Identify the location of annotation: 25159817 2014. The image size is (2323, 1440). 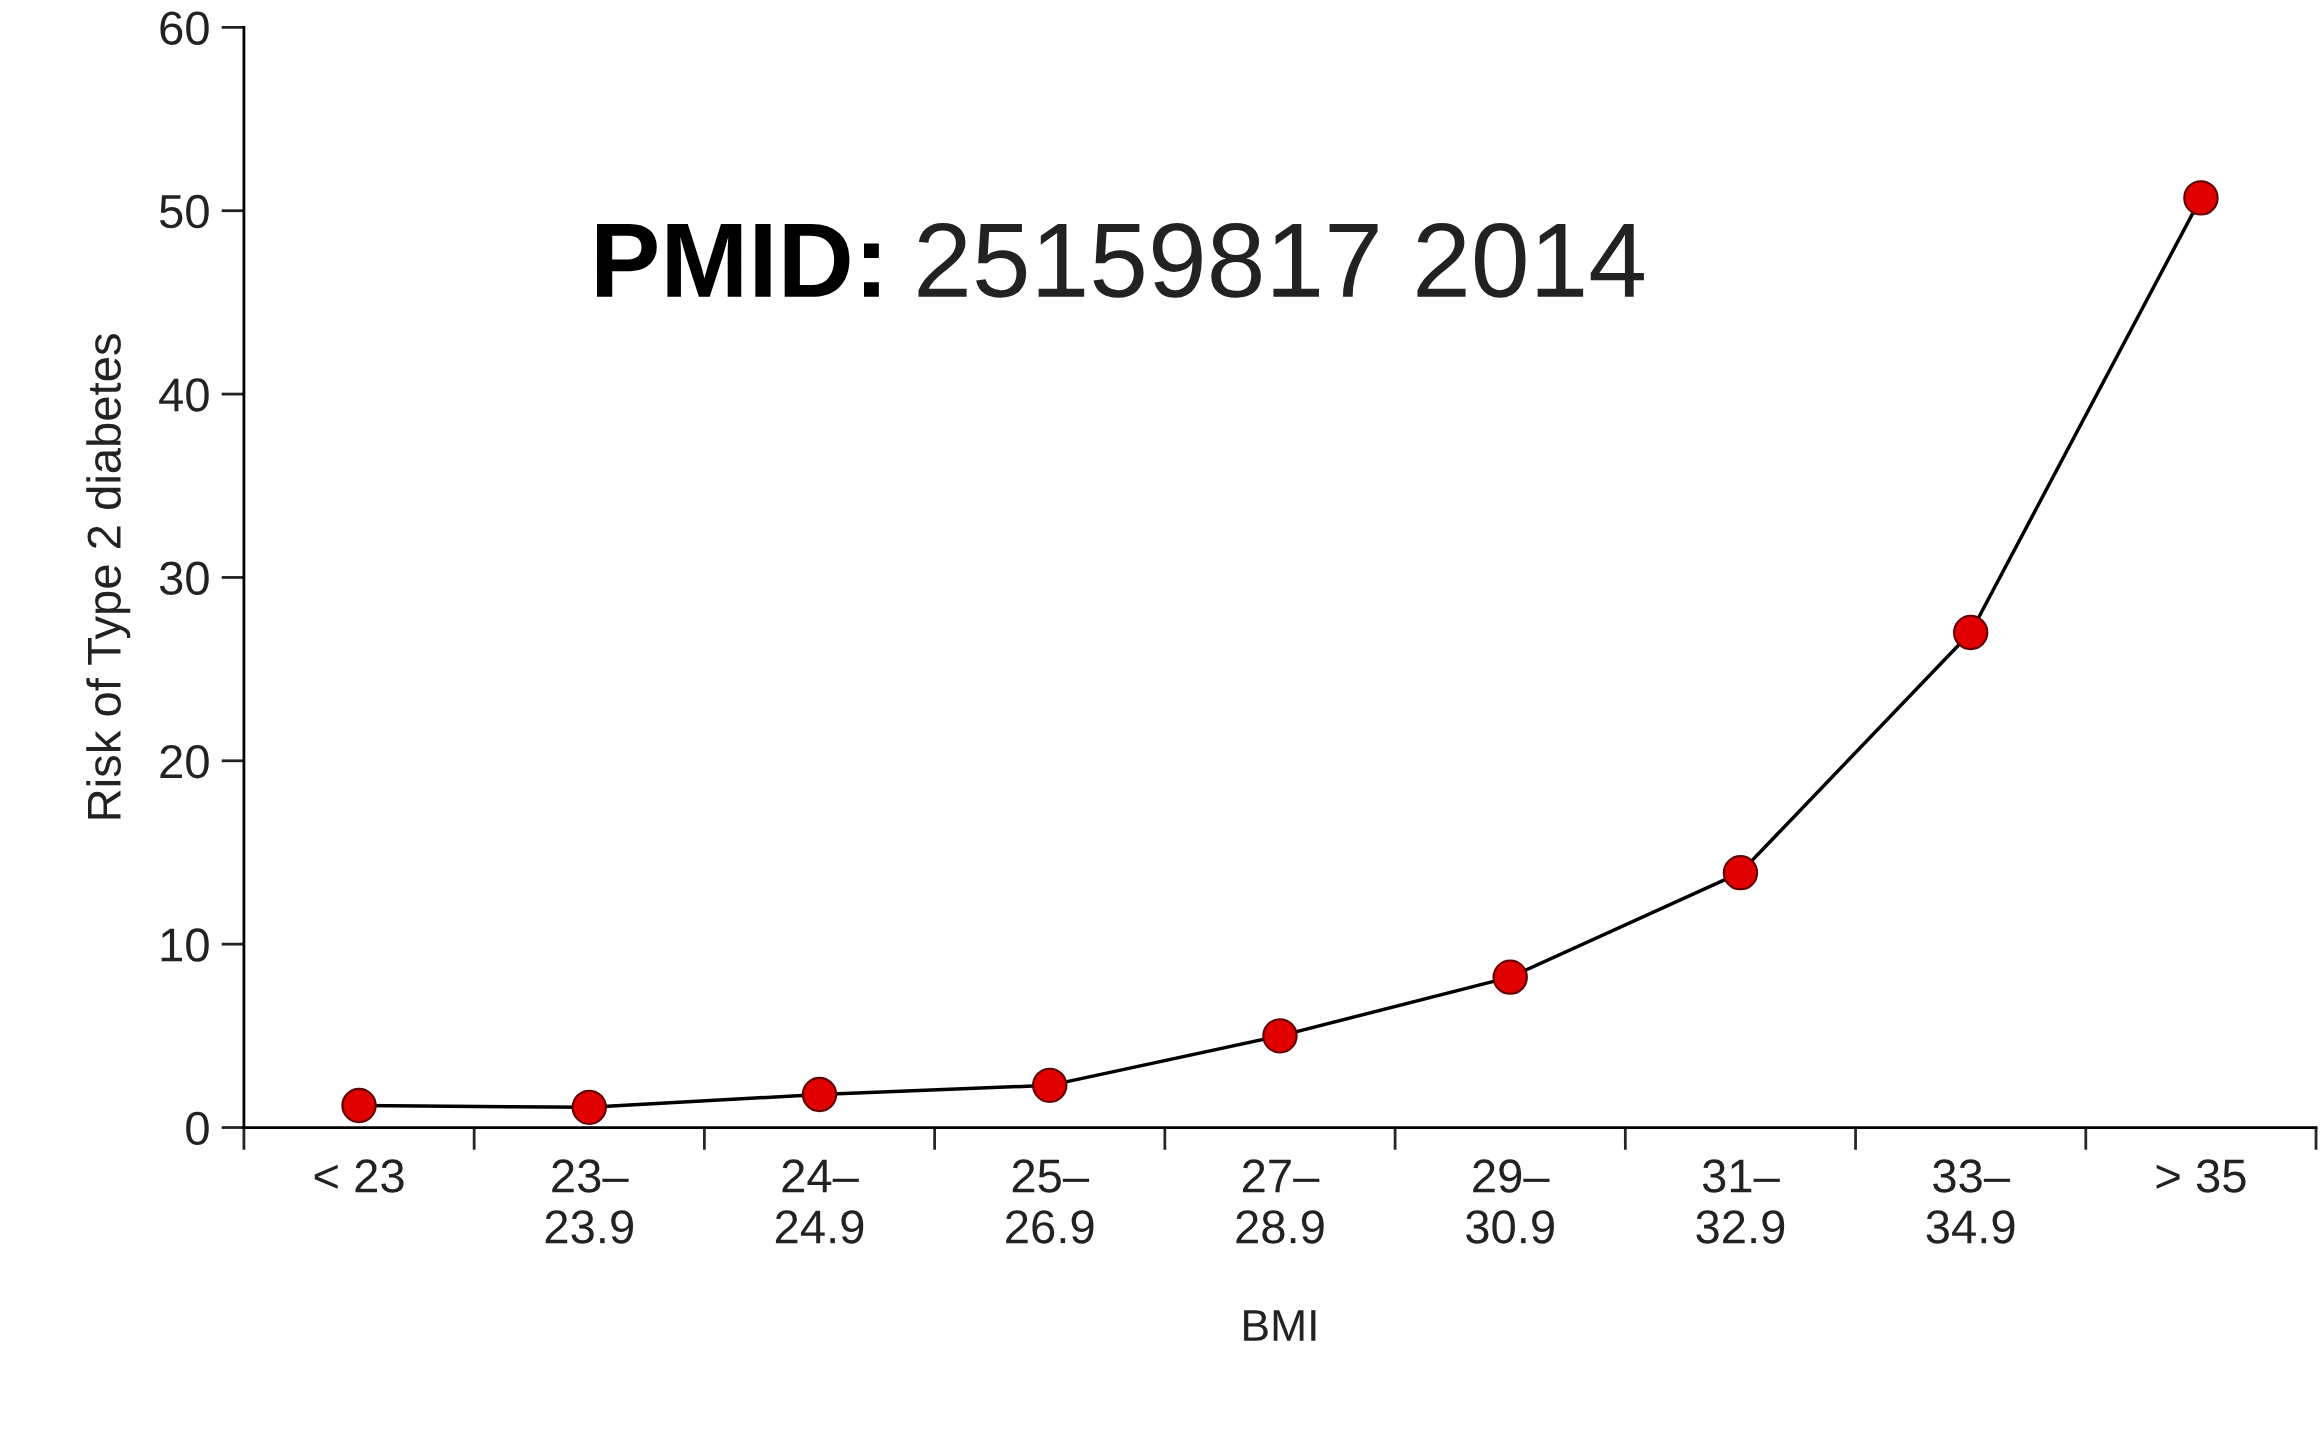
(1281, 260).